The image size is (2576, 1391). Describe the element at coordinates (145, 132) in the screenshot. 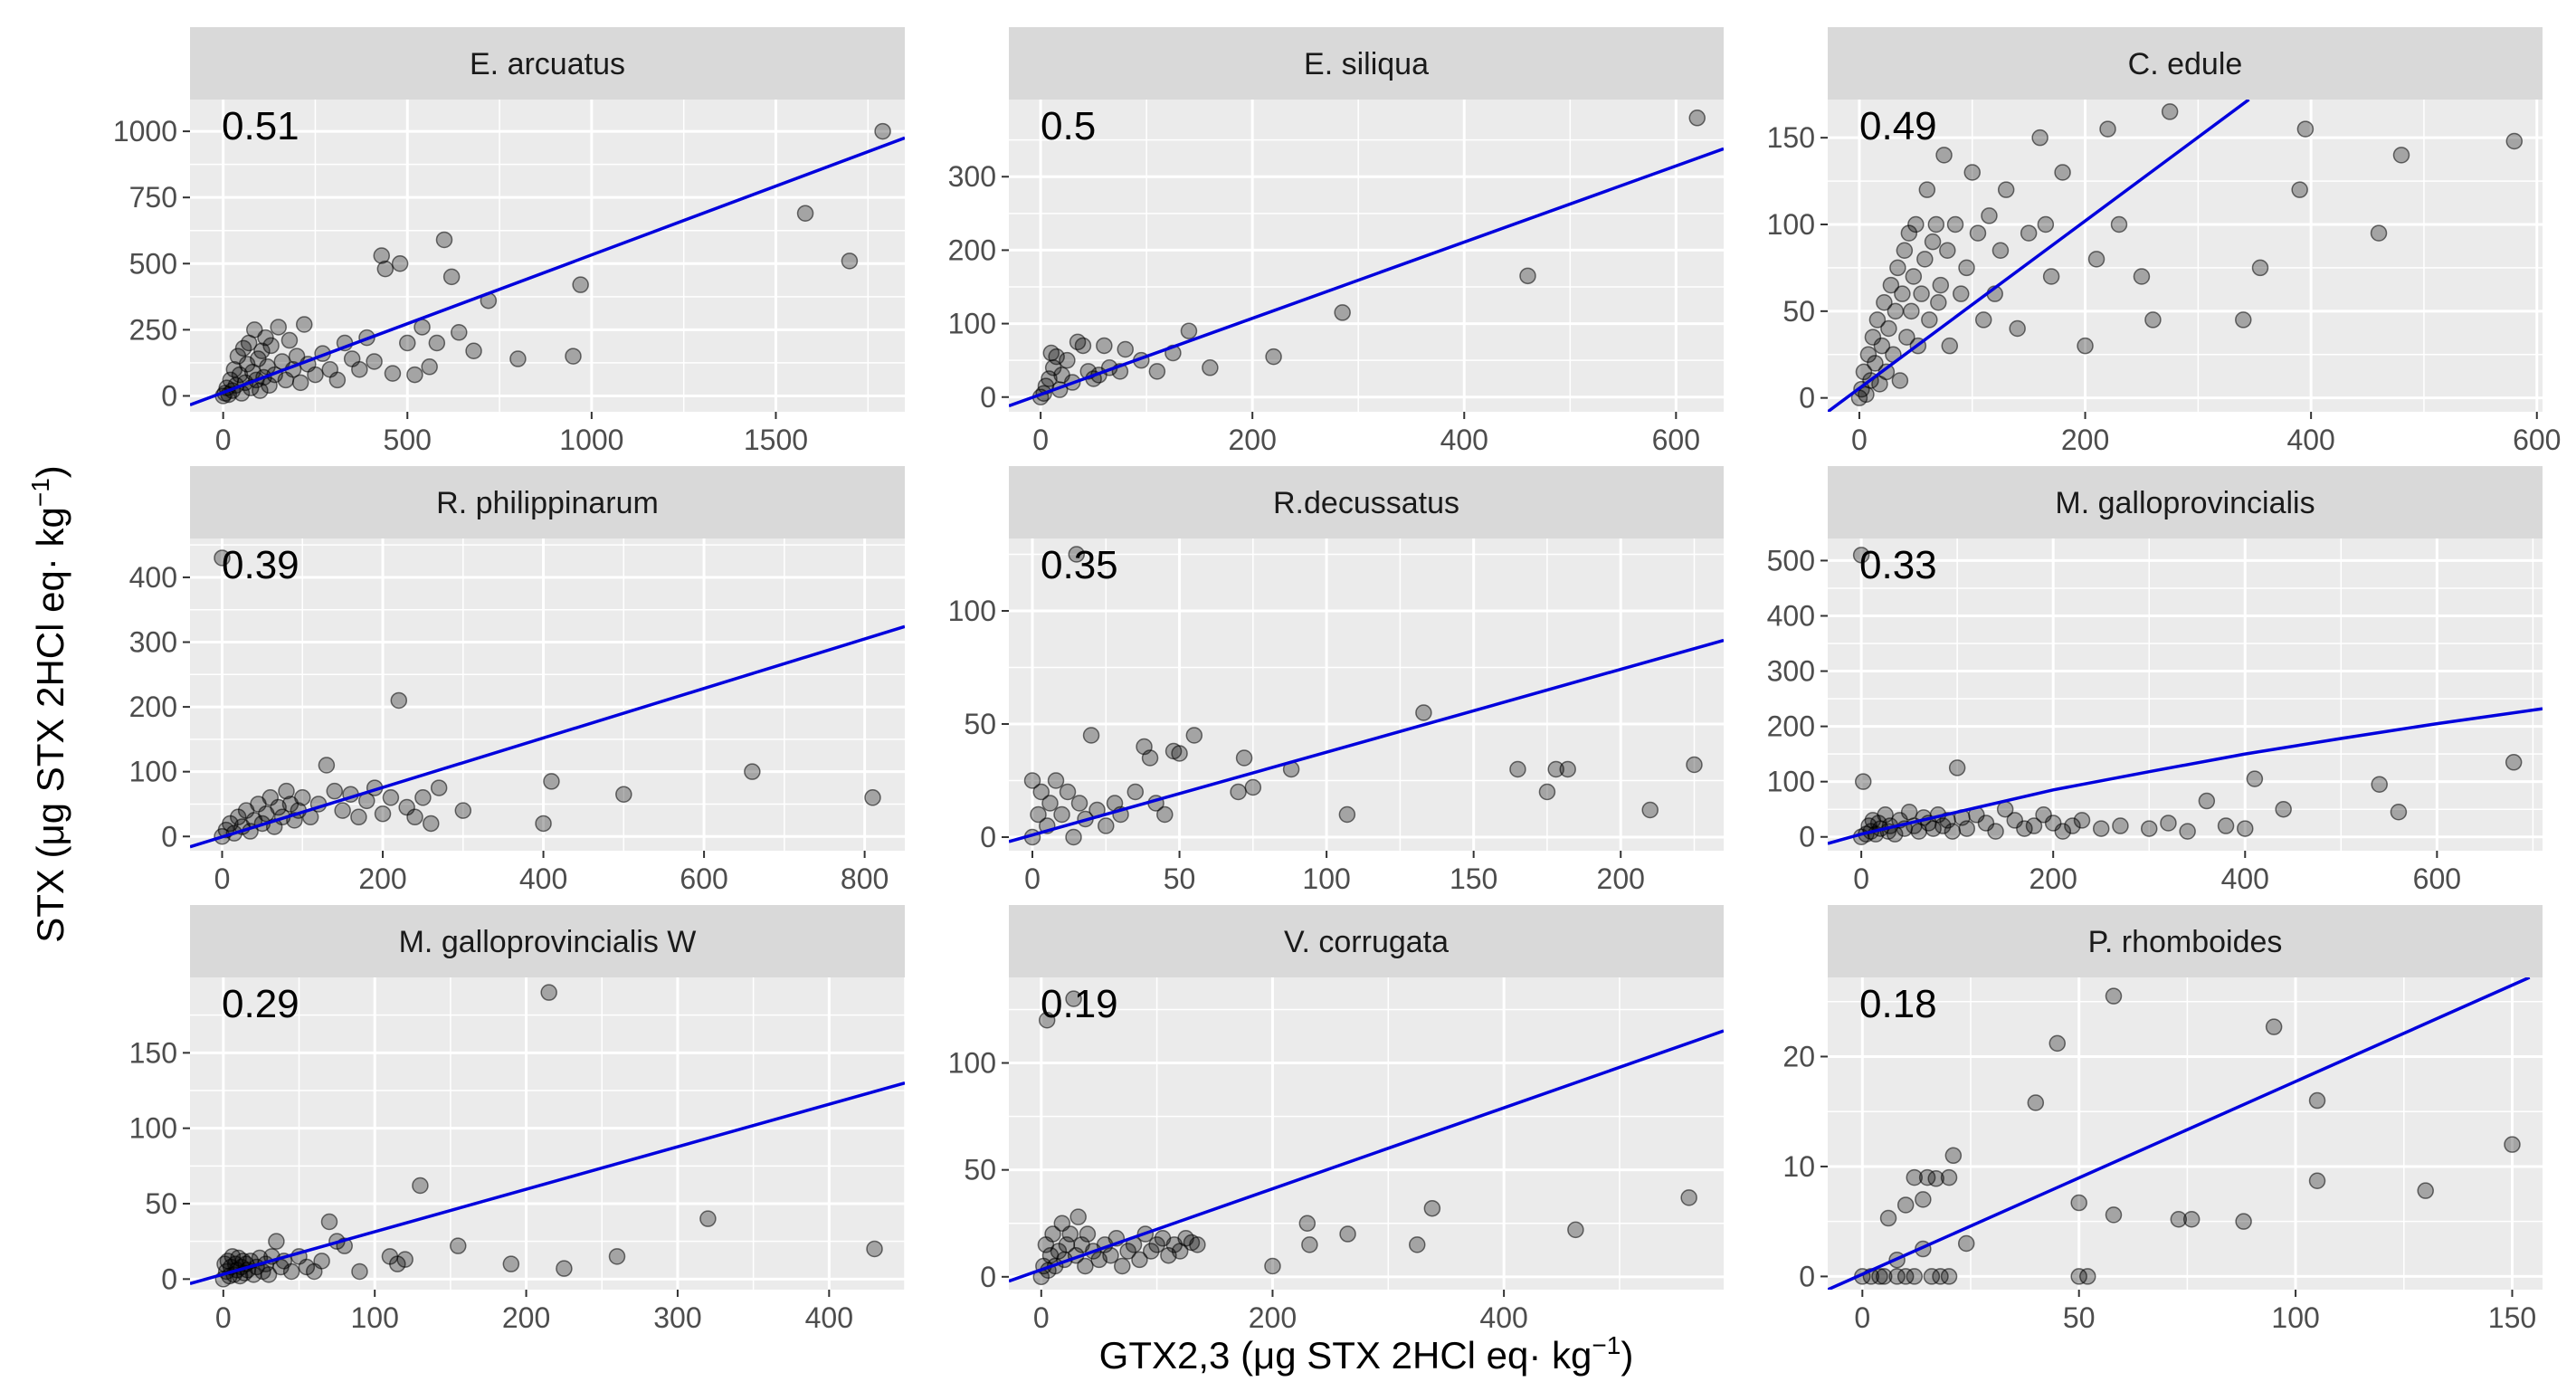

I see `y-tick-label: 1000` at that location.